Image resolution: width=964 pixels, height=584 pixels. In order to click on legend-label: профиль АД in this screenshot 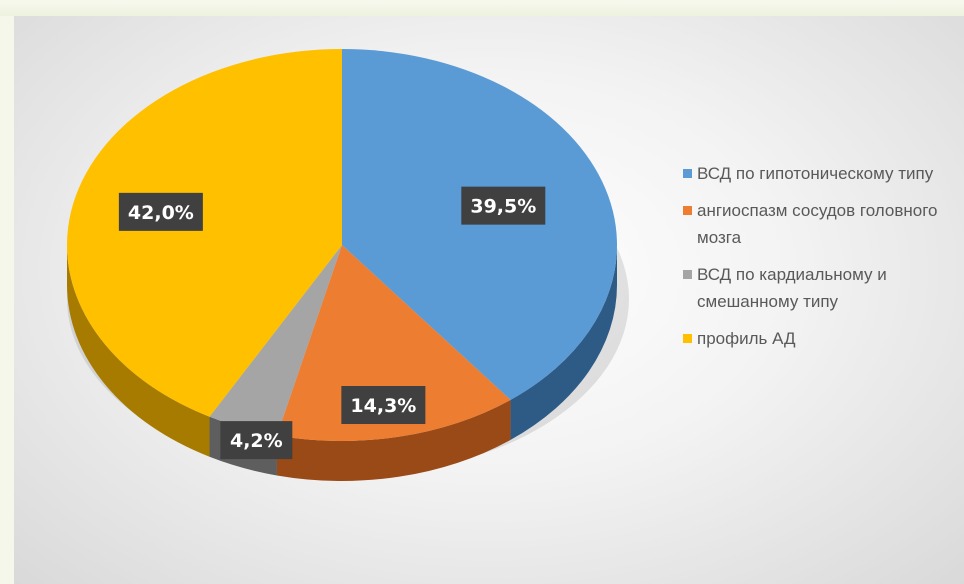, I will do `click(746, 338)`.